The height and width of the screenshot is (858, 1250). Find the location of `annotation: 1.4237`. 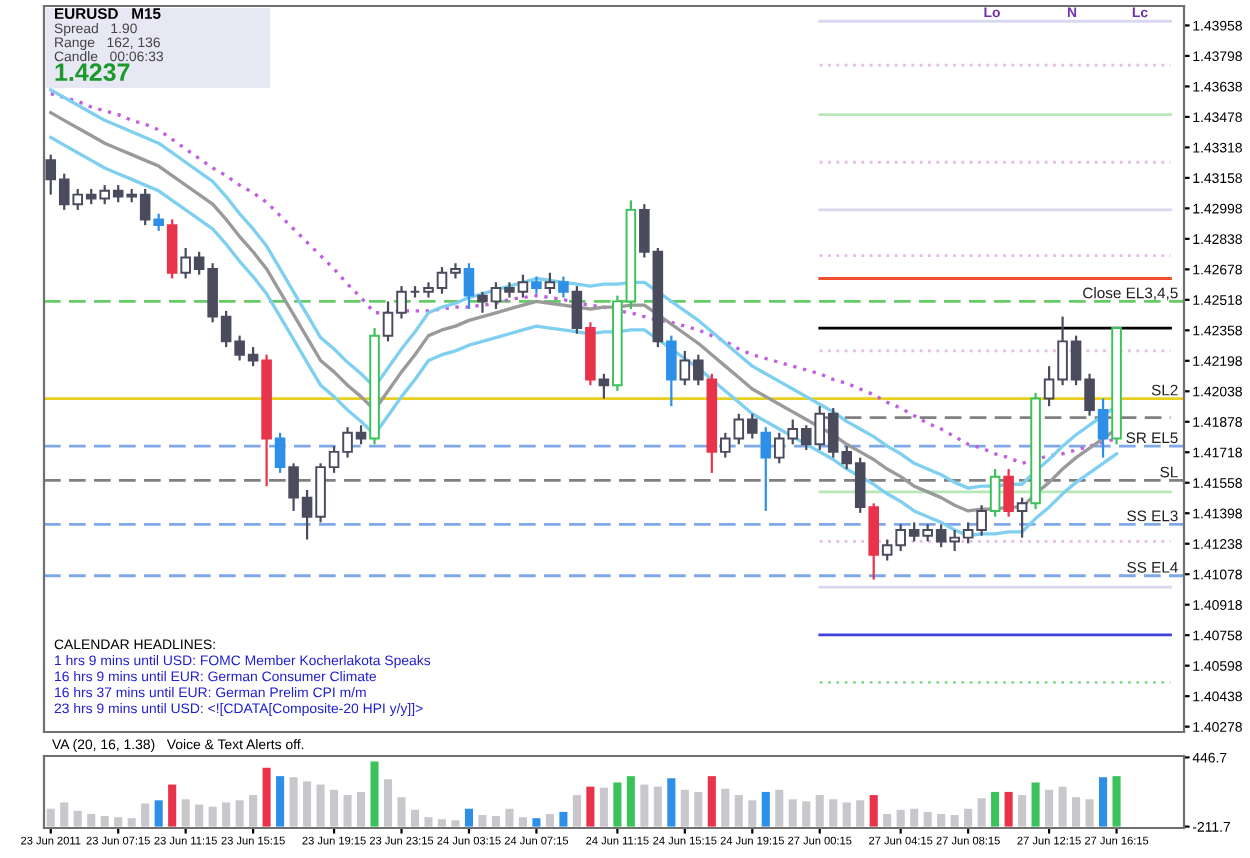

annotation: 1.4237 is located at coordinates (92, 72).